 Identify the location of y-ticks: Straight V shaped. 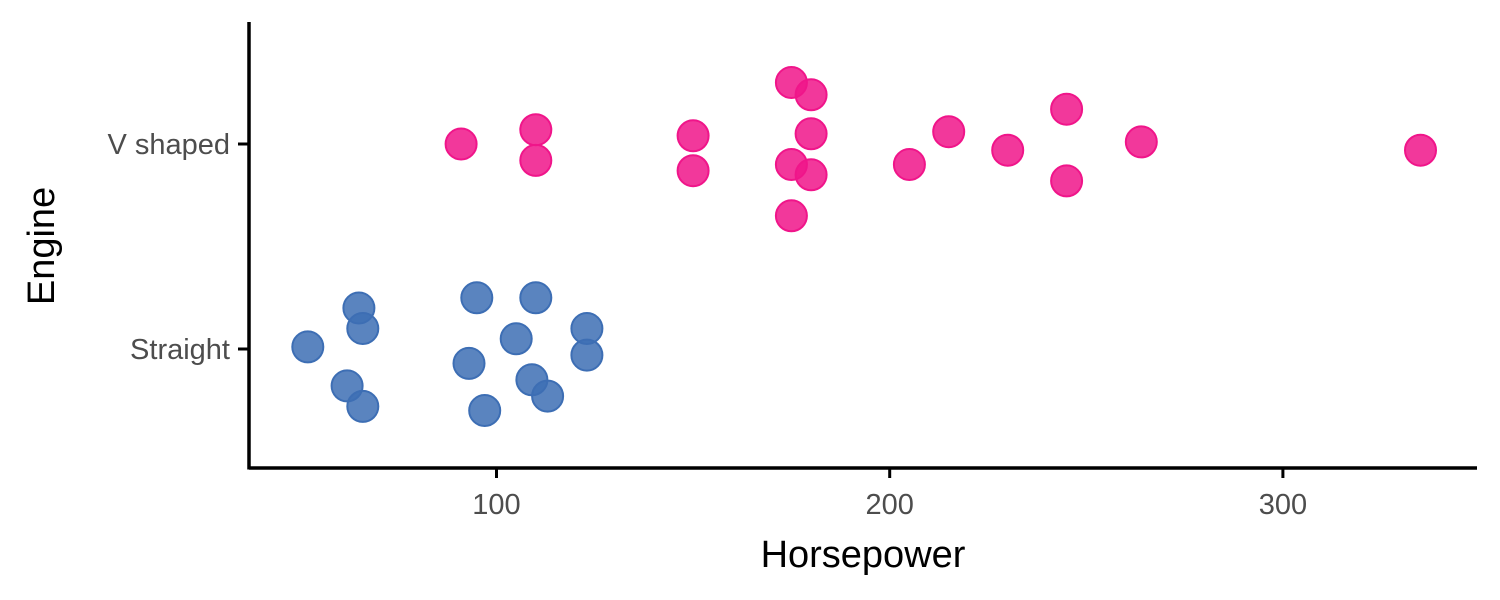
(178, 247).